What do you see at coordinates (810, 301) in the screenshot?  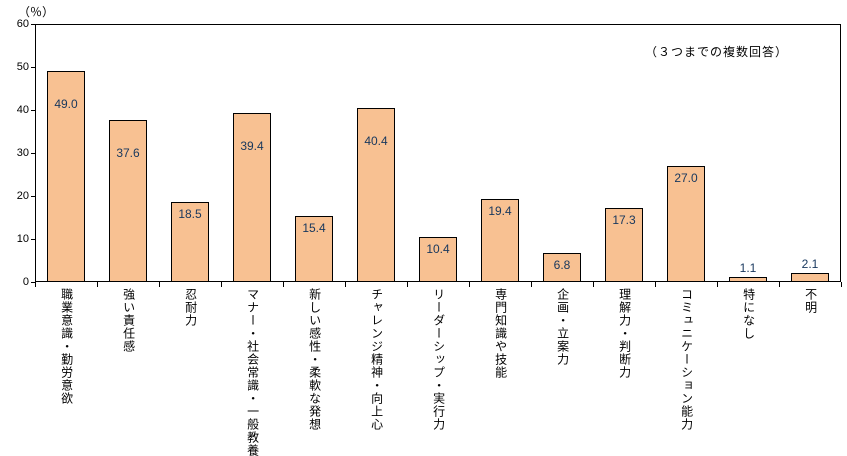 I see `x-category-label-text: 不明` at bounding box center [810, 301].